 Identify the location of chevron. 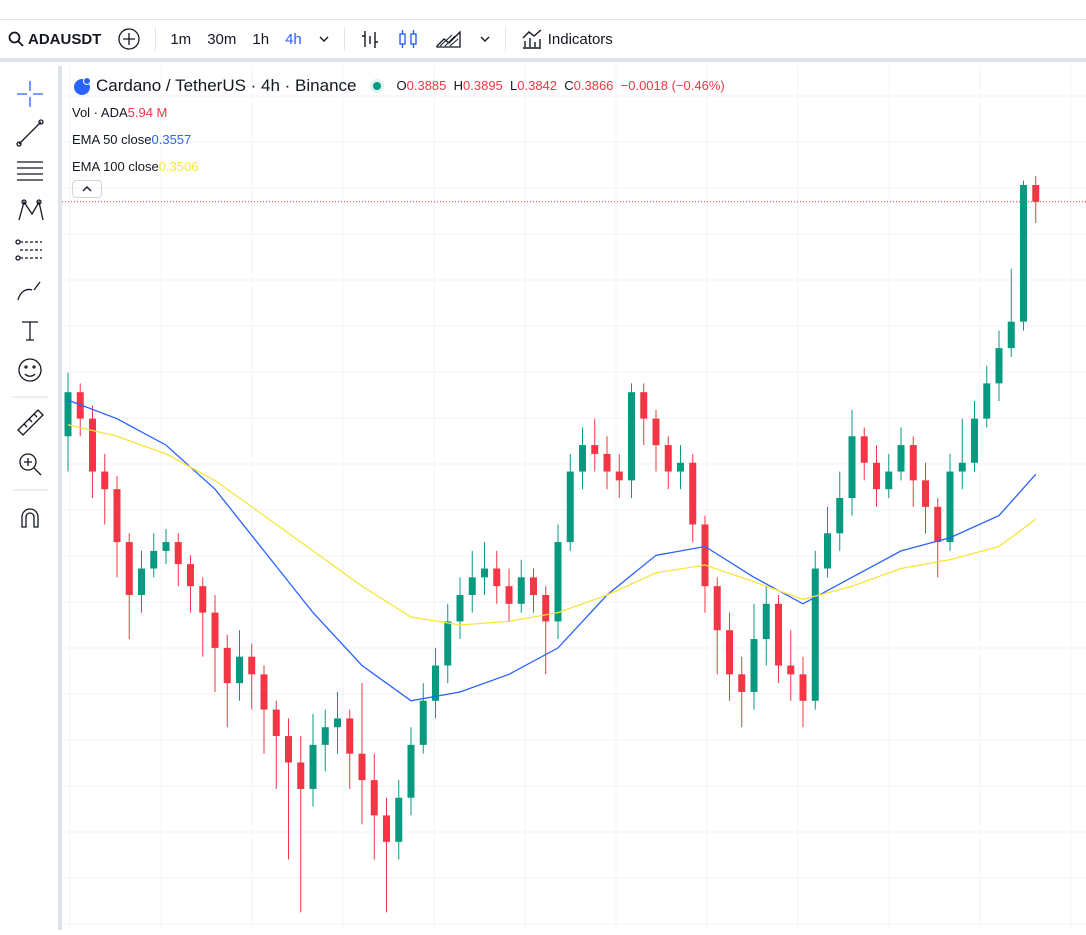
(324, 39).